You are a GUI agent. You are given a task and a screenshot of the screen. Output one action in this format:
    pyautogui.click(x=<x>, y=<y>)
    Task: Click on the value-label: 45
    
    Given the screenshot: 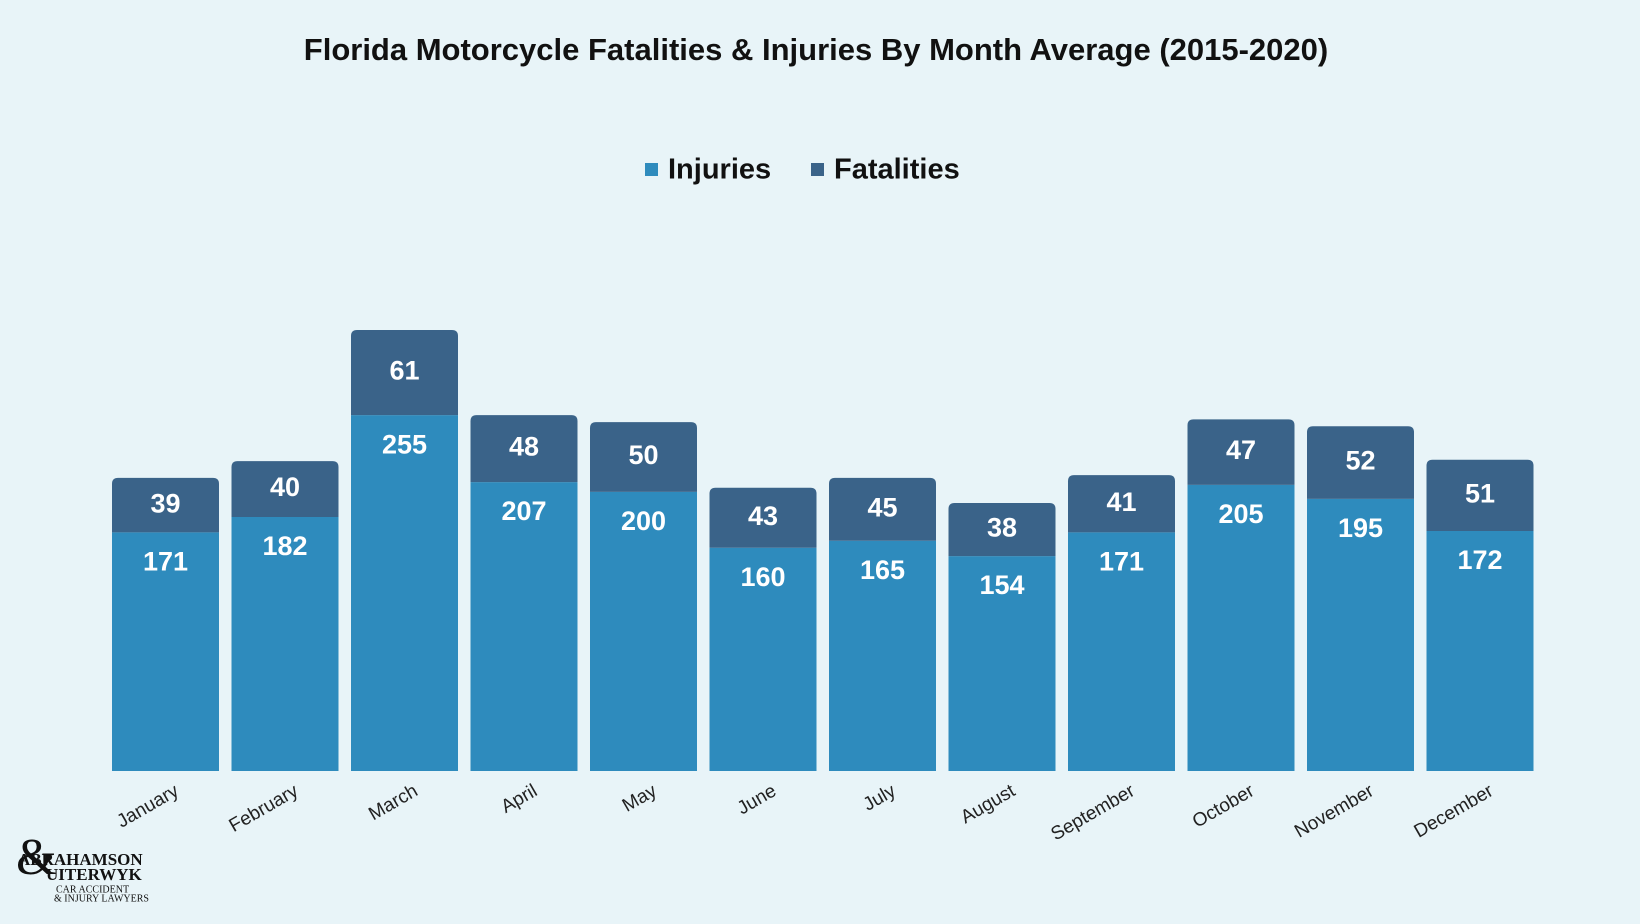 What is the action you would take?
    pyautogui.click(x=882, y=507)
    